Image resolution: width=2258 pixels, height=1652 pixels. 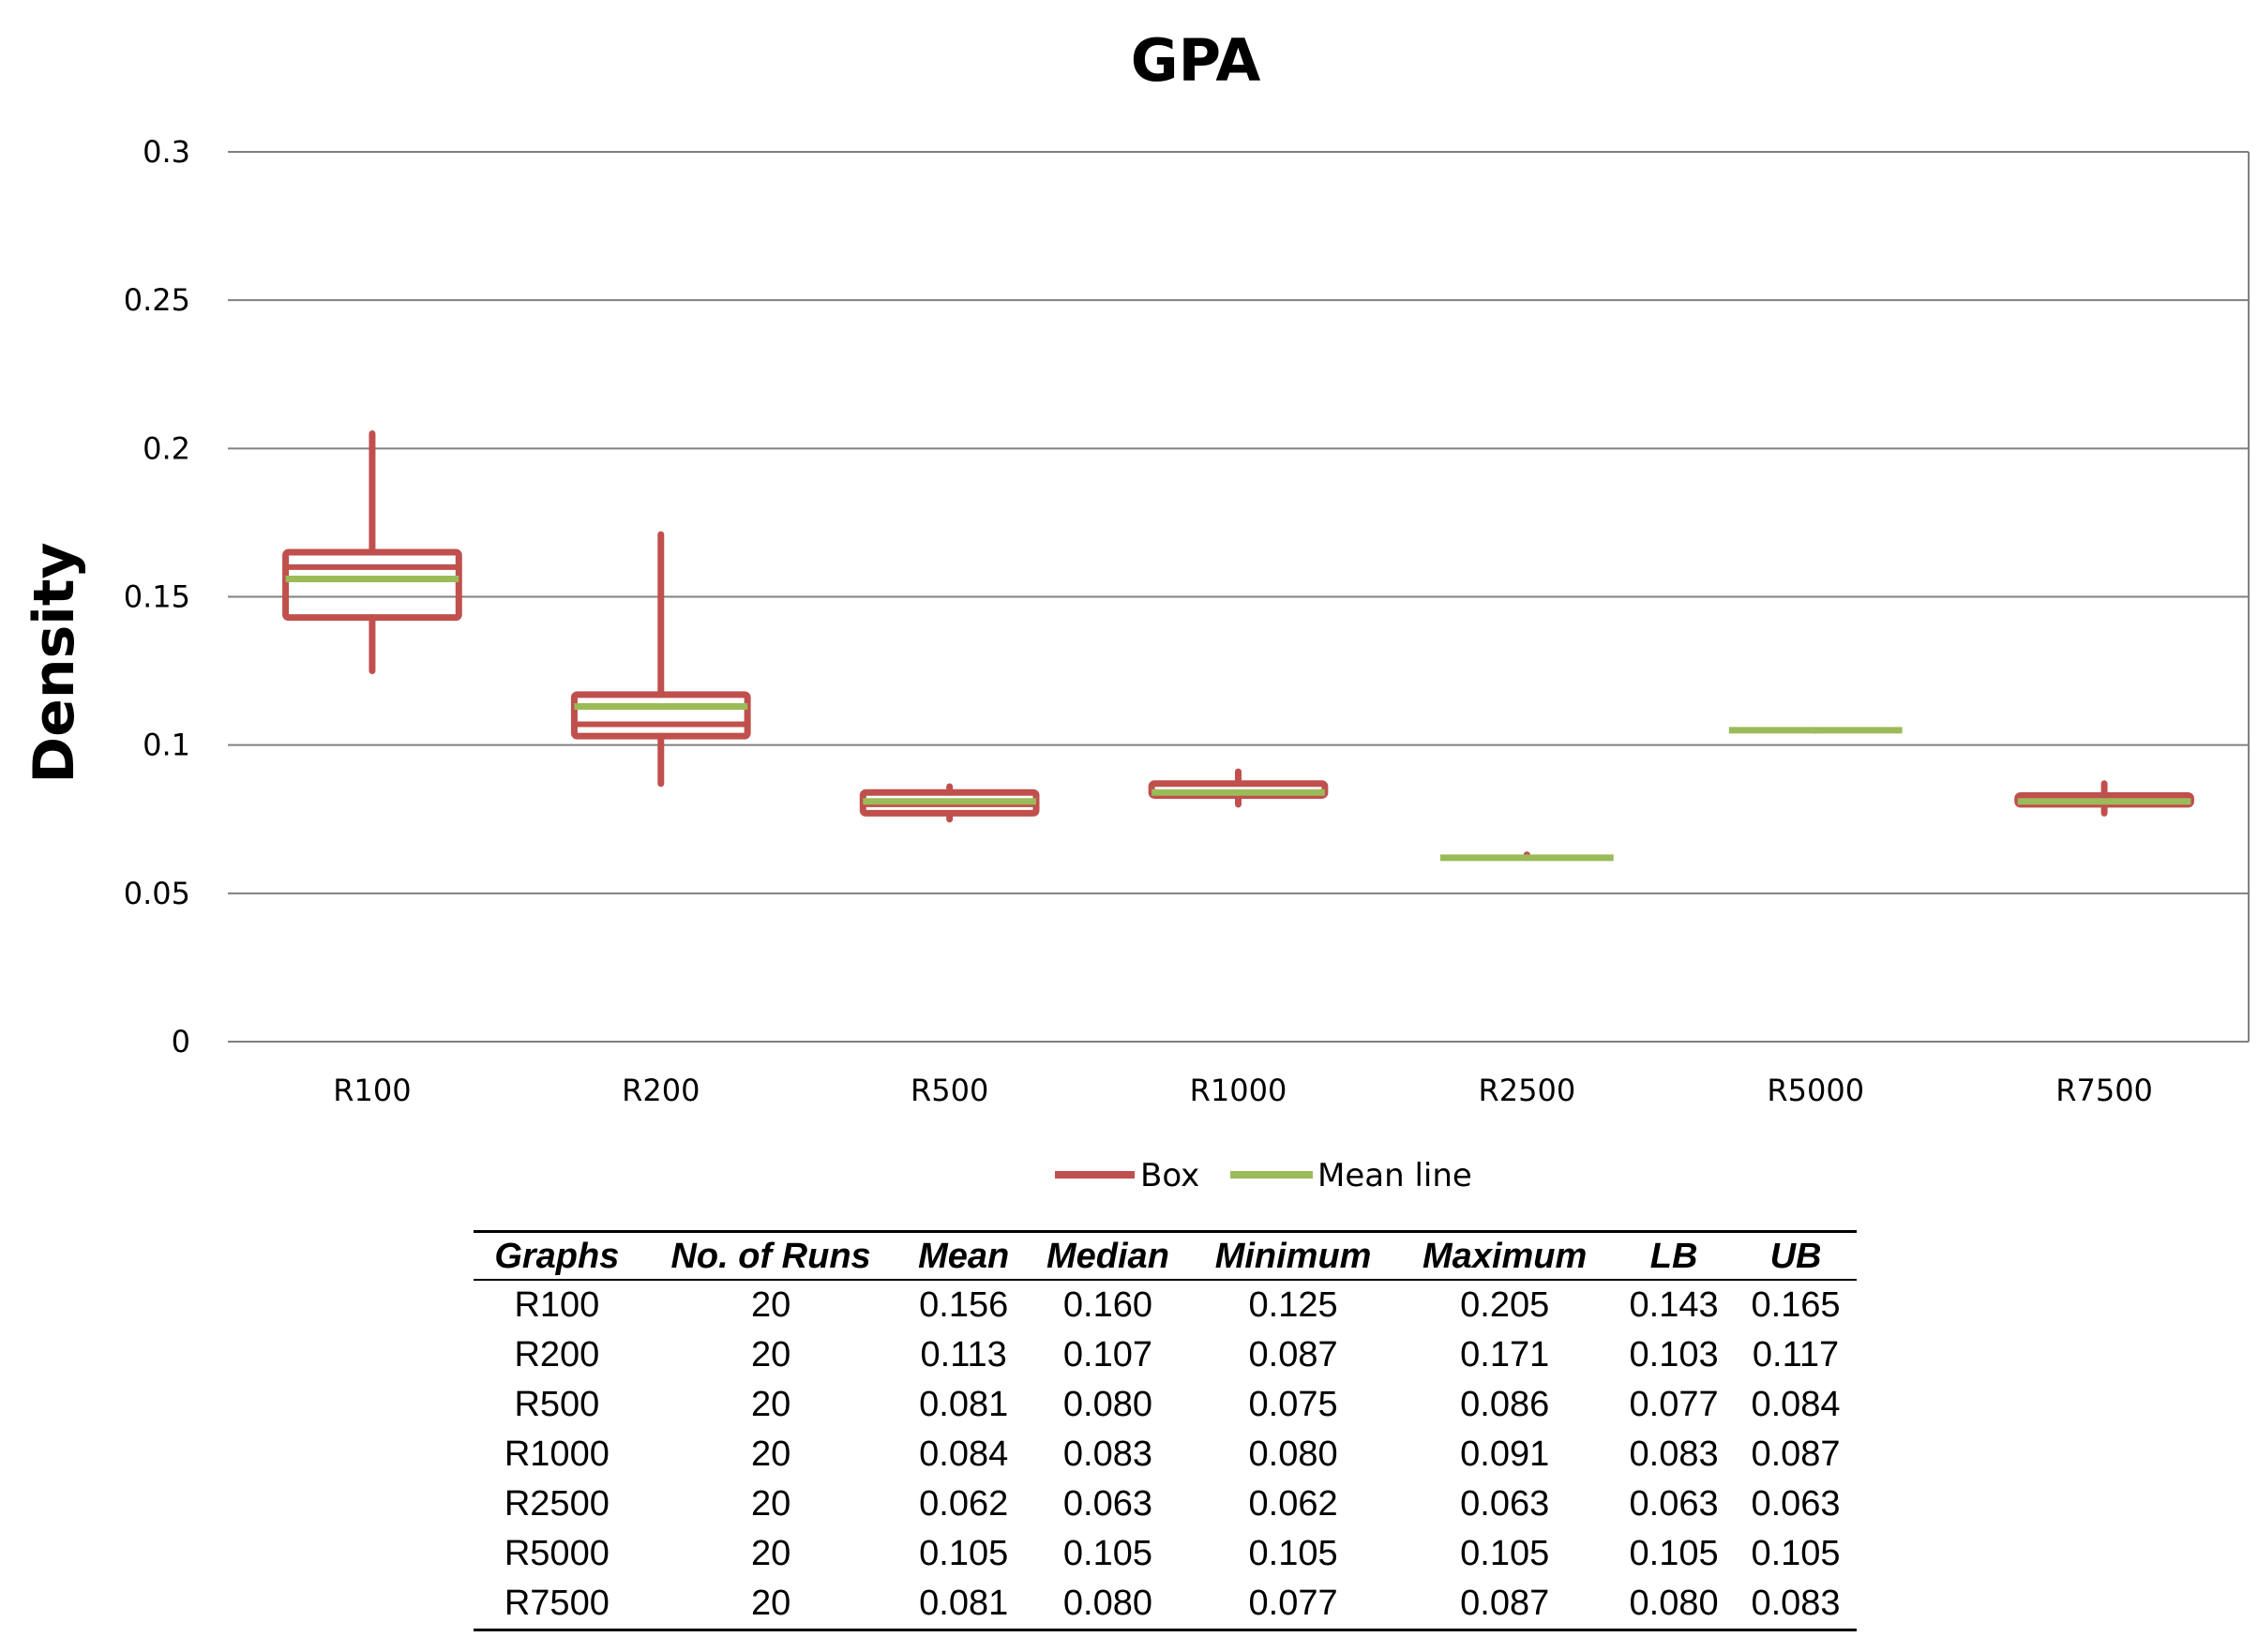 What do you see at coordinates (181, 1041) in the screenshot?
I see `y-tick-label: 0` at bounding box center [181, 1041].